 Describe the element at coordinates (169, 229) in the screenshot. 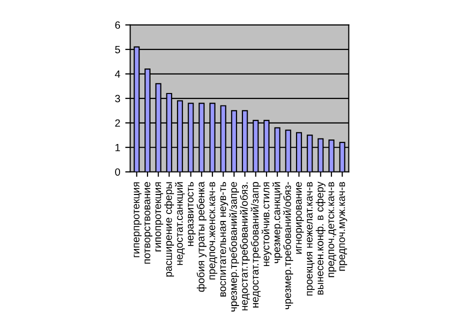

I see `x-tick-label: расширение сферы` at that location.